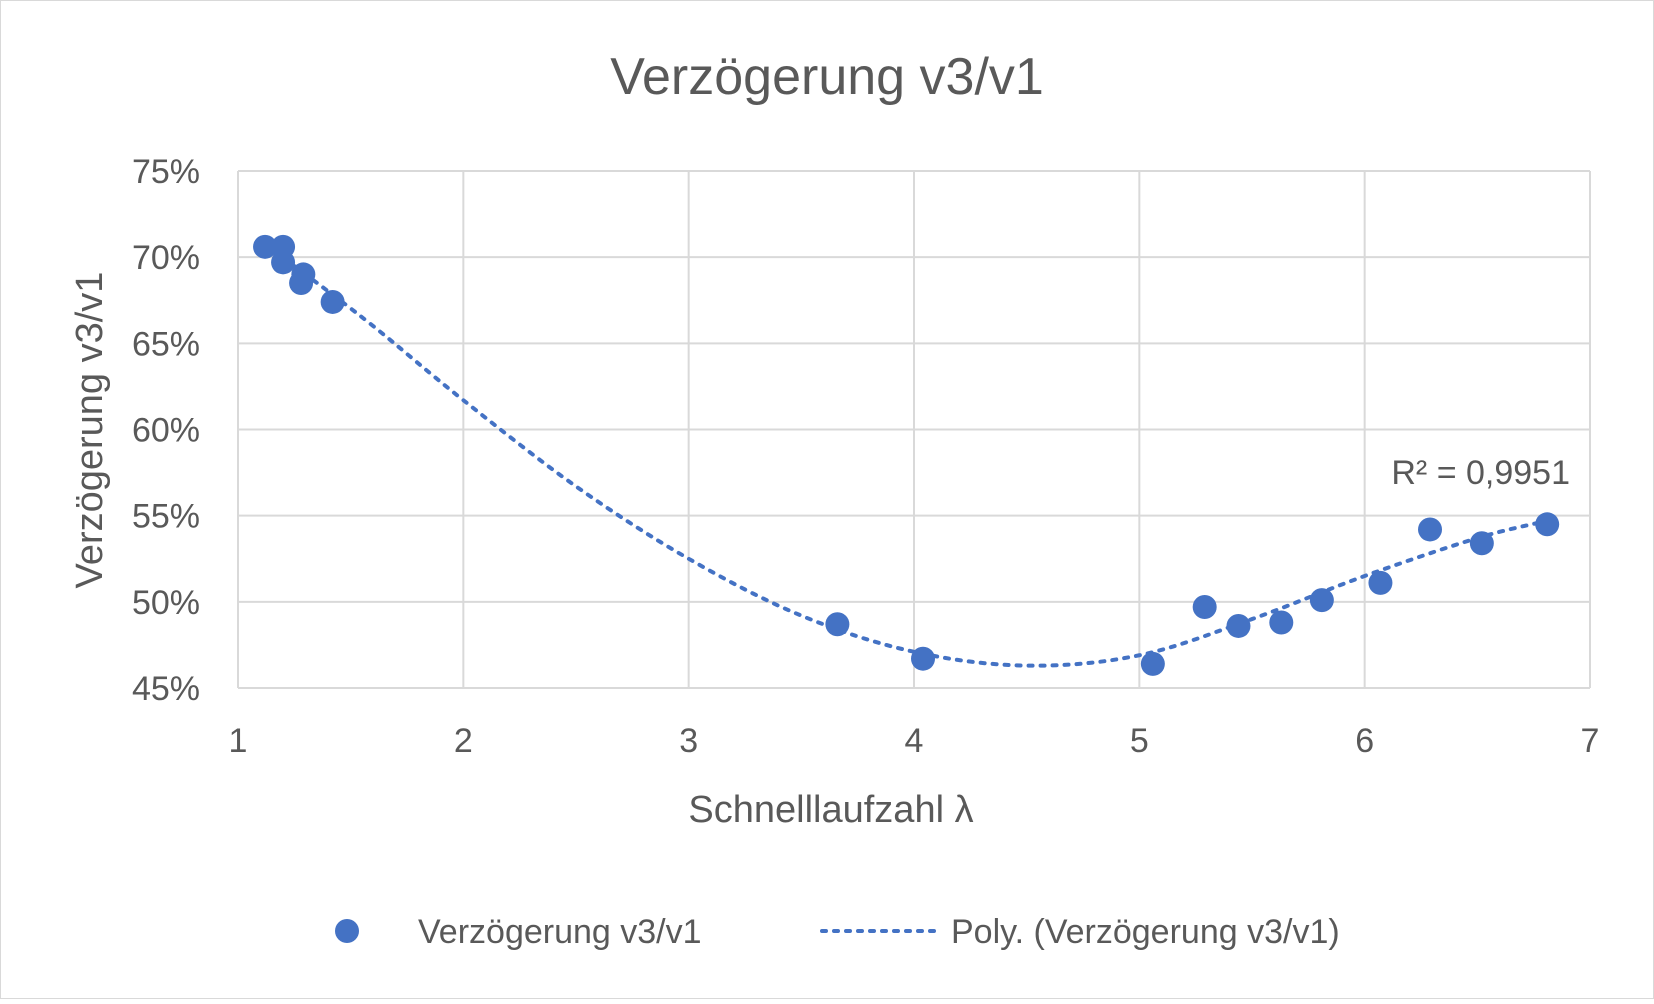  What do you see at coordinates (1139, 741) in the screenshot?
I see `x-tick-label: 5` at bounding box center [1139, 741].